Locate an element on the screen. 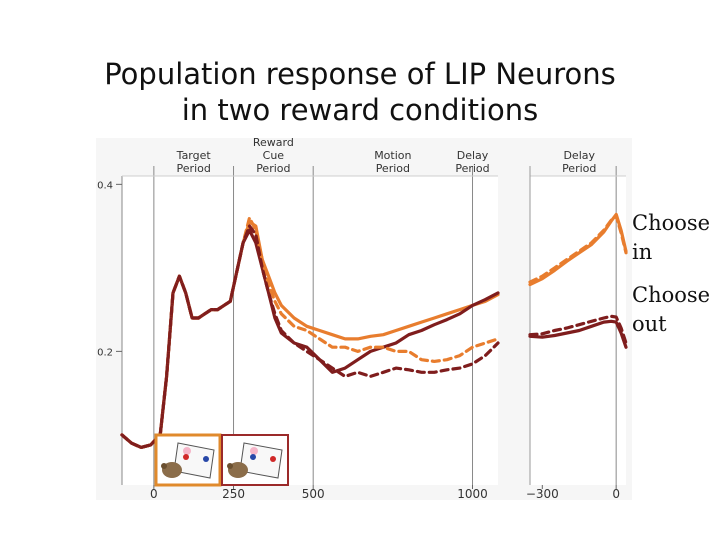 The height and width of the screenshot is (540, 720). period-label-left-2: Motion is located at coordinates (392, 155).